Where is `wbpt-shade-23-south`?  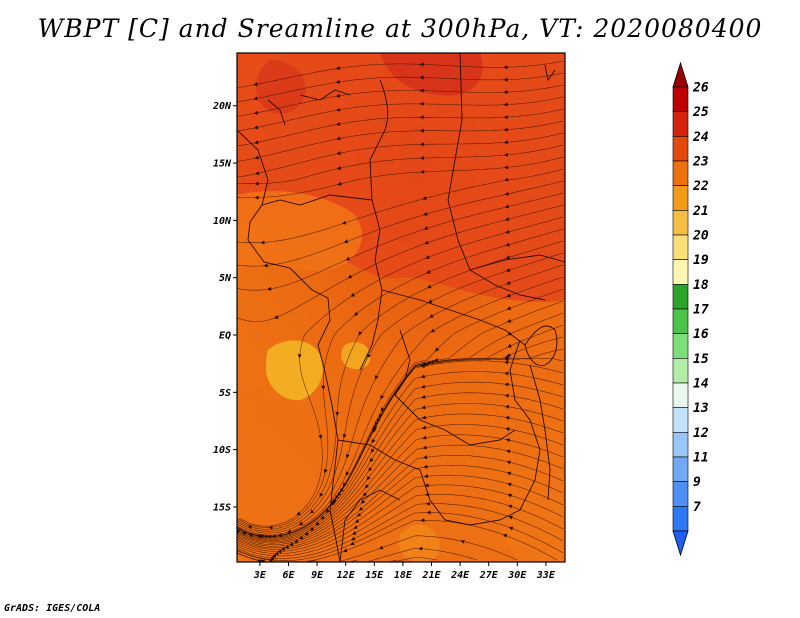
wbpt-shade-23-south is located at coordinates (378, 471).